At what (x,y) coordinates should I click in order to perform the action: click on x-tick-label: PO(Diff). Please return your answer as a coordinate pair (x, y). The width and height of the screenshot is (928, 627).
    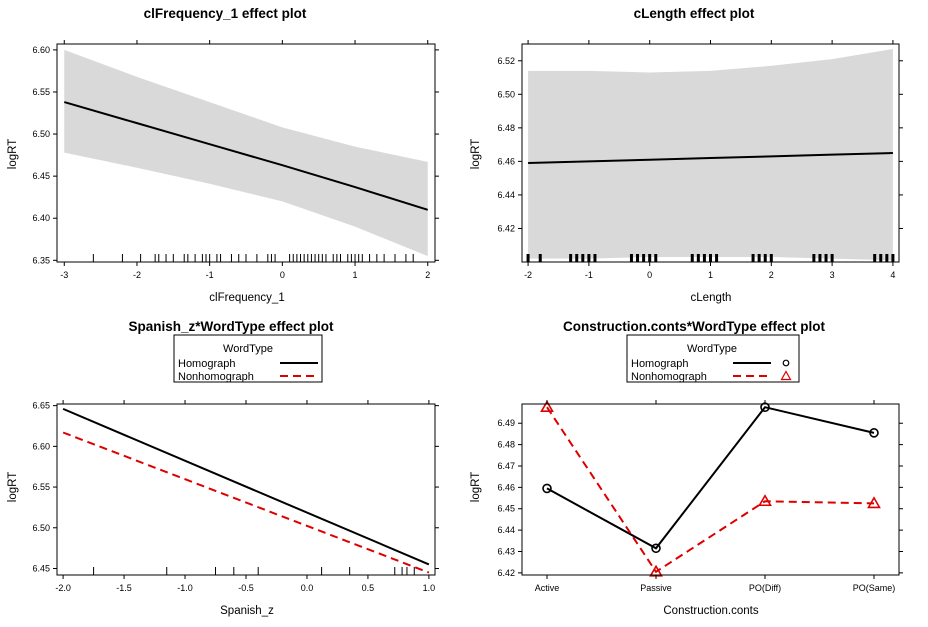
    Looking at the image, I should click on (765, 588).